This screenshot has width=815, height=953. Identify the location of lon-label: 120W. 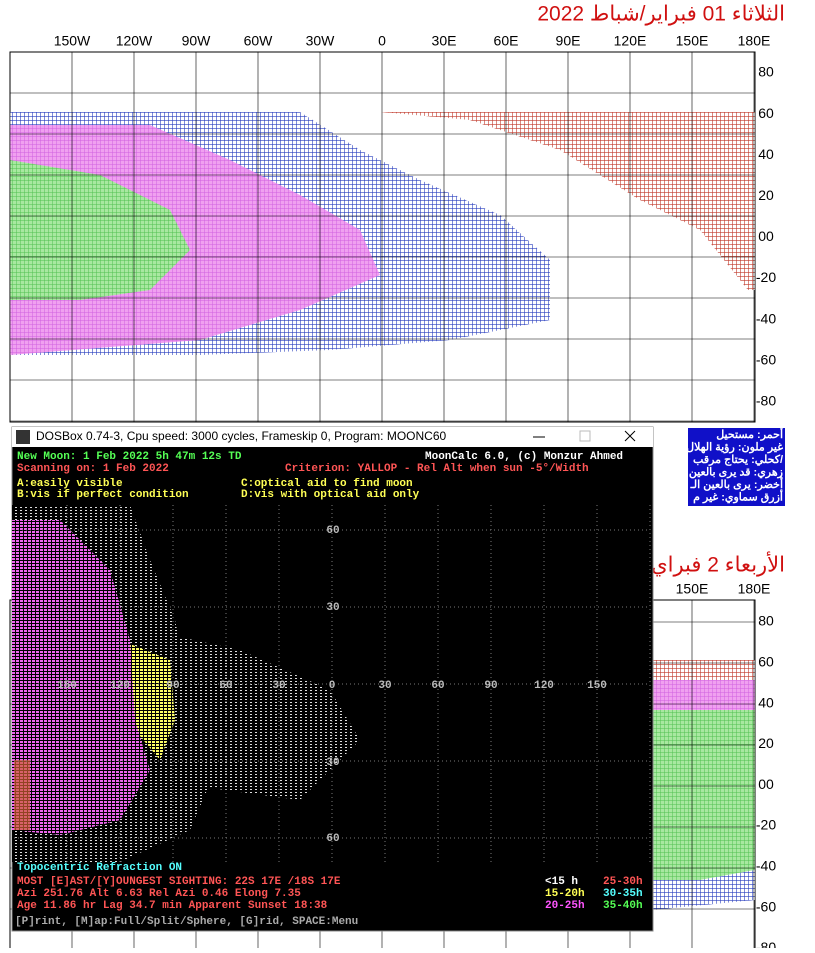
(134, 41).